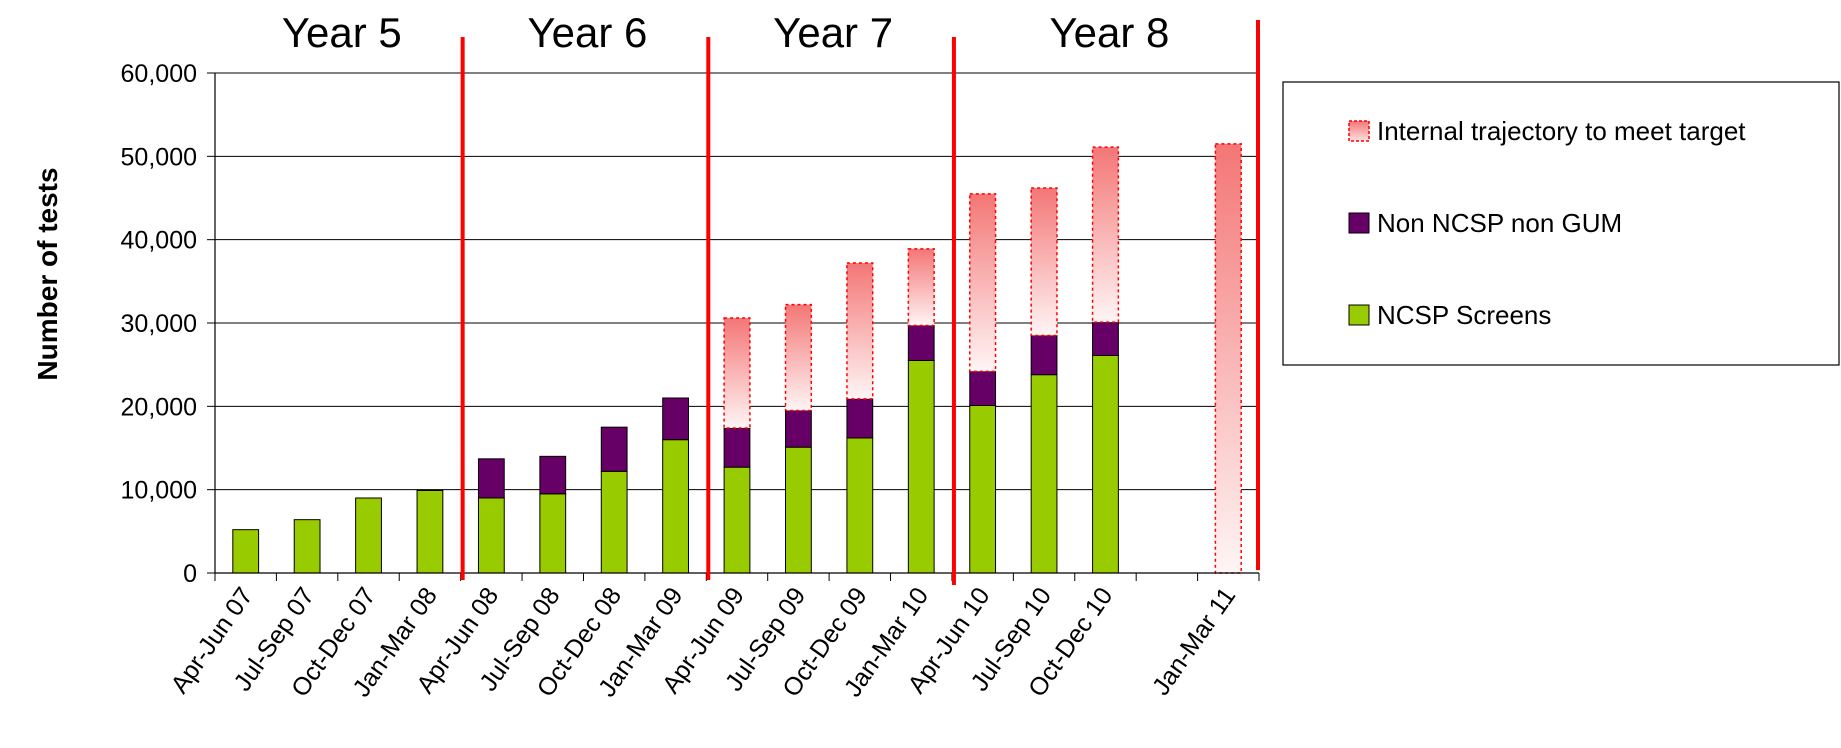 The width and height of the screenshot is (1841, 748). Describe the element at coordinates (47, 273) in the screenshot. I see `y-axis-title: Number of tests` at that location.